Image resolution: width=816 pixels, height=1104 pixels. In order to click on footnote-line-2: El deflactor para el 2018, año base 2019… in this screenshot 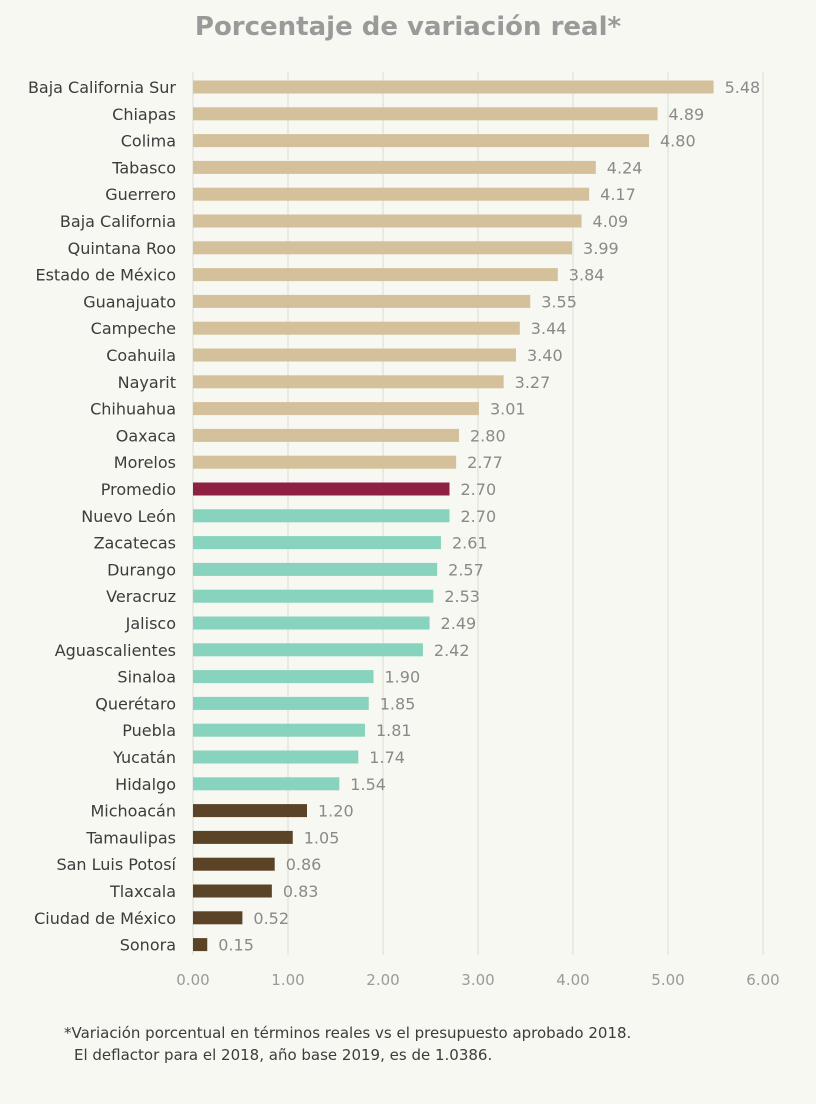, I will do `click(283, 1055)`.